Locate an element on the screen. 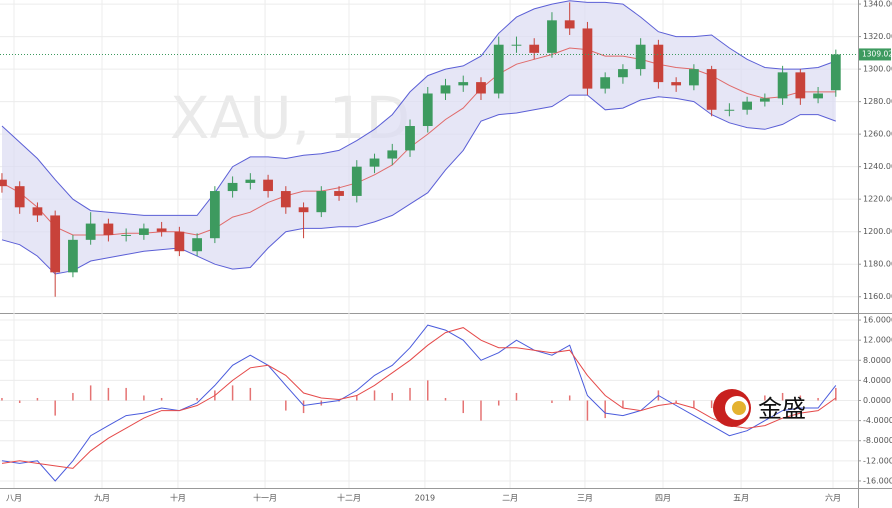 The height and width of the screenshot is (508, 892). current-price-label: 1309.02 is located at coordinates (877, 53).